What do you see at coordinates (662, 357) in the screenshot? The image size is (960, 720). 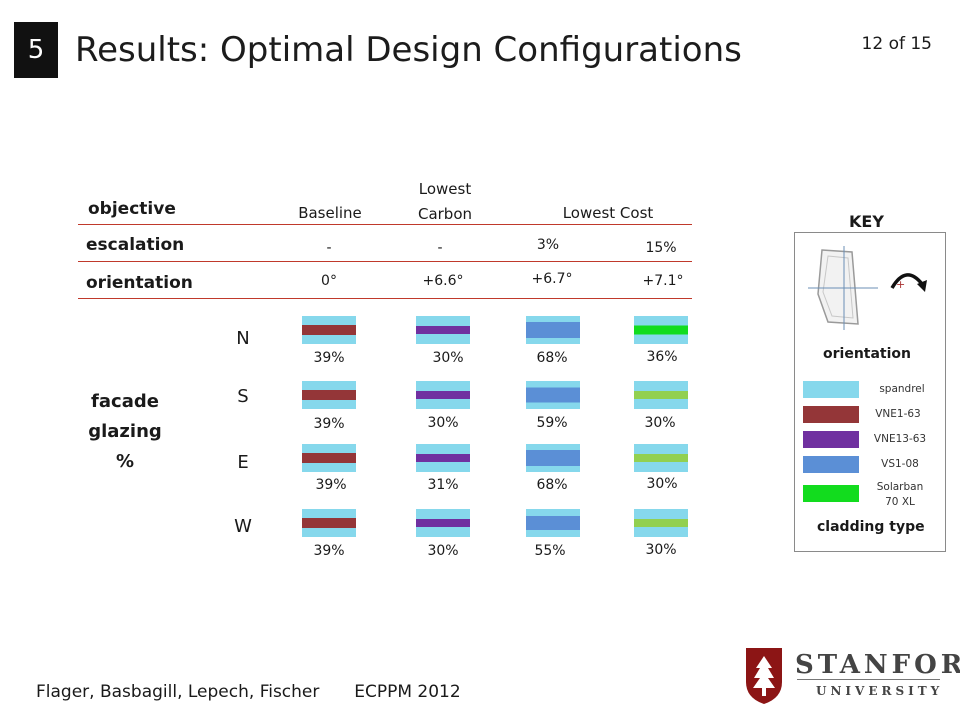 I see `glazing-pct-n-cost-b: 36%` at bounding box center [662, 357].